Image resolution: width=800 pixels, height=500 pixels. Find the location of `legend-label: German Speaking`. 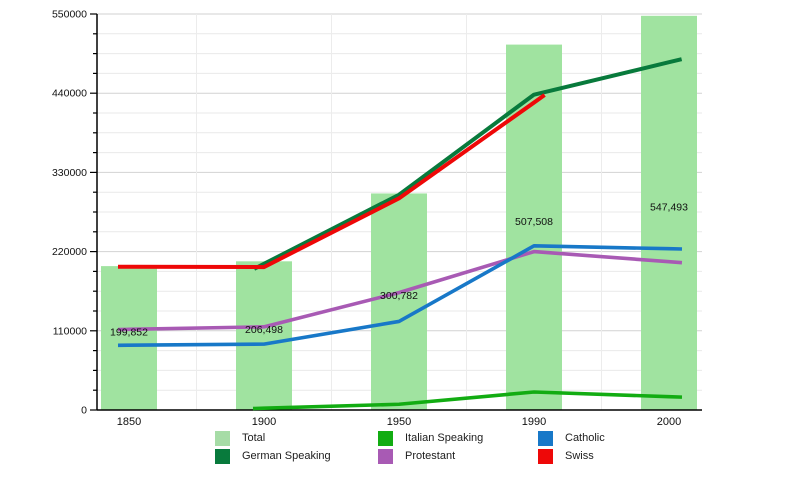

legend-label: German Speaking is located at coordinates (286, 456).